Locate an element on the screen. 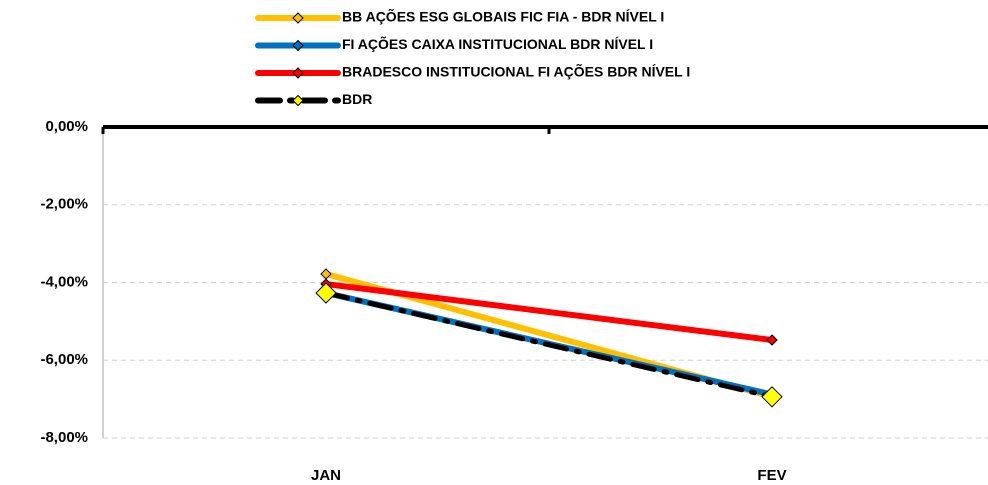 This screenshot has height=485, width=988. y-tick-label: -6,00% is located at coordinates (64, 359).